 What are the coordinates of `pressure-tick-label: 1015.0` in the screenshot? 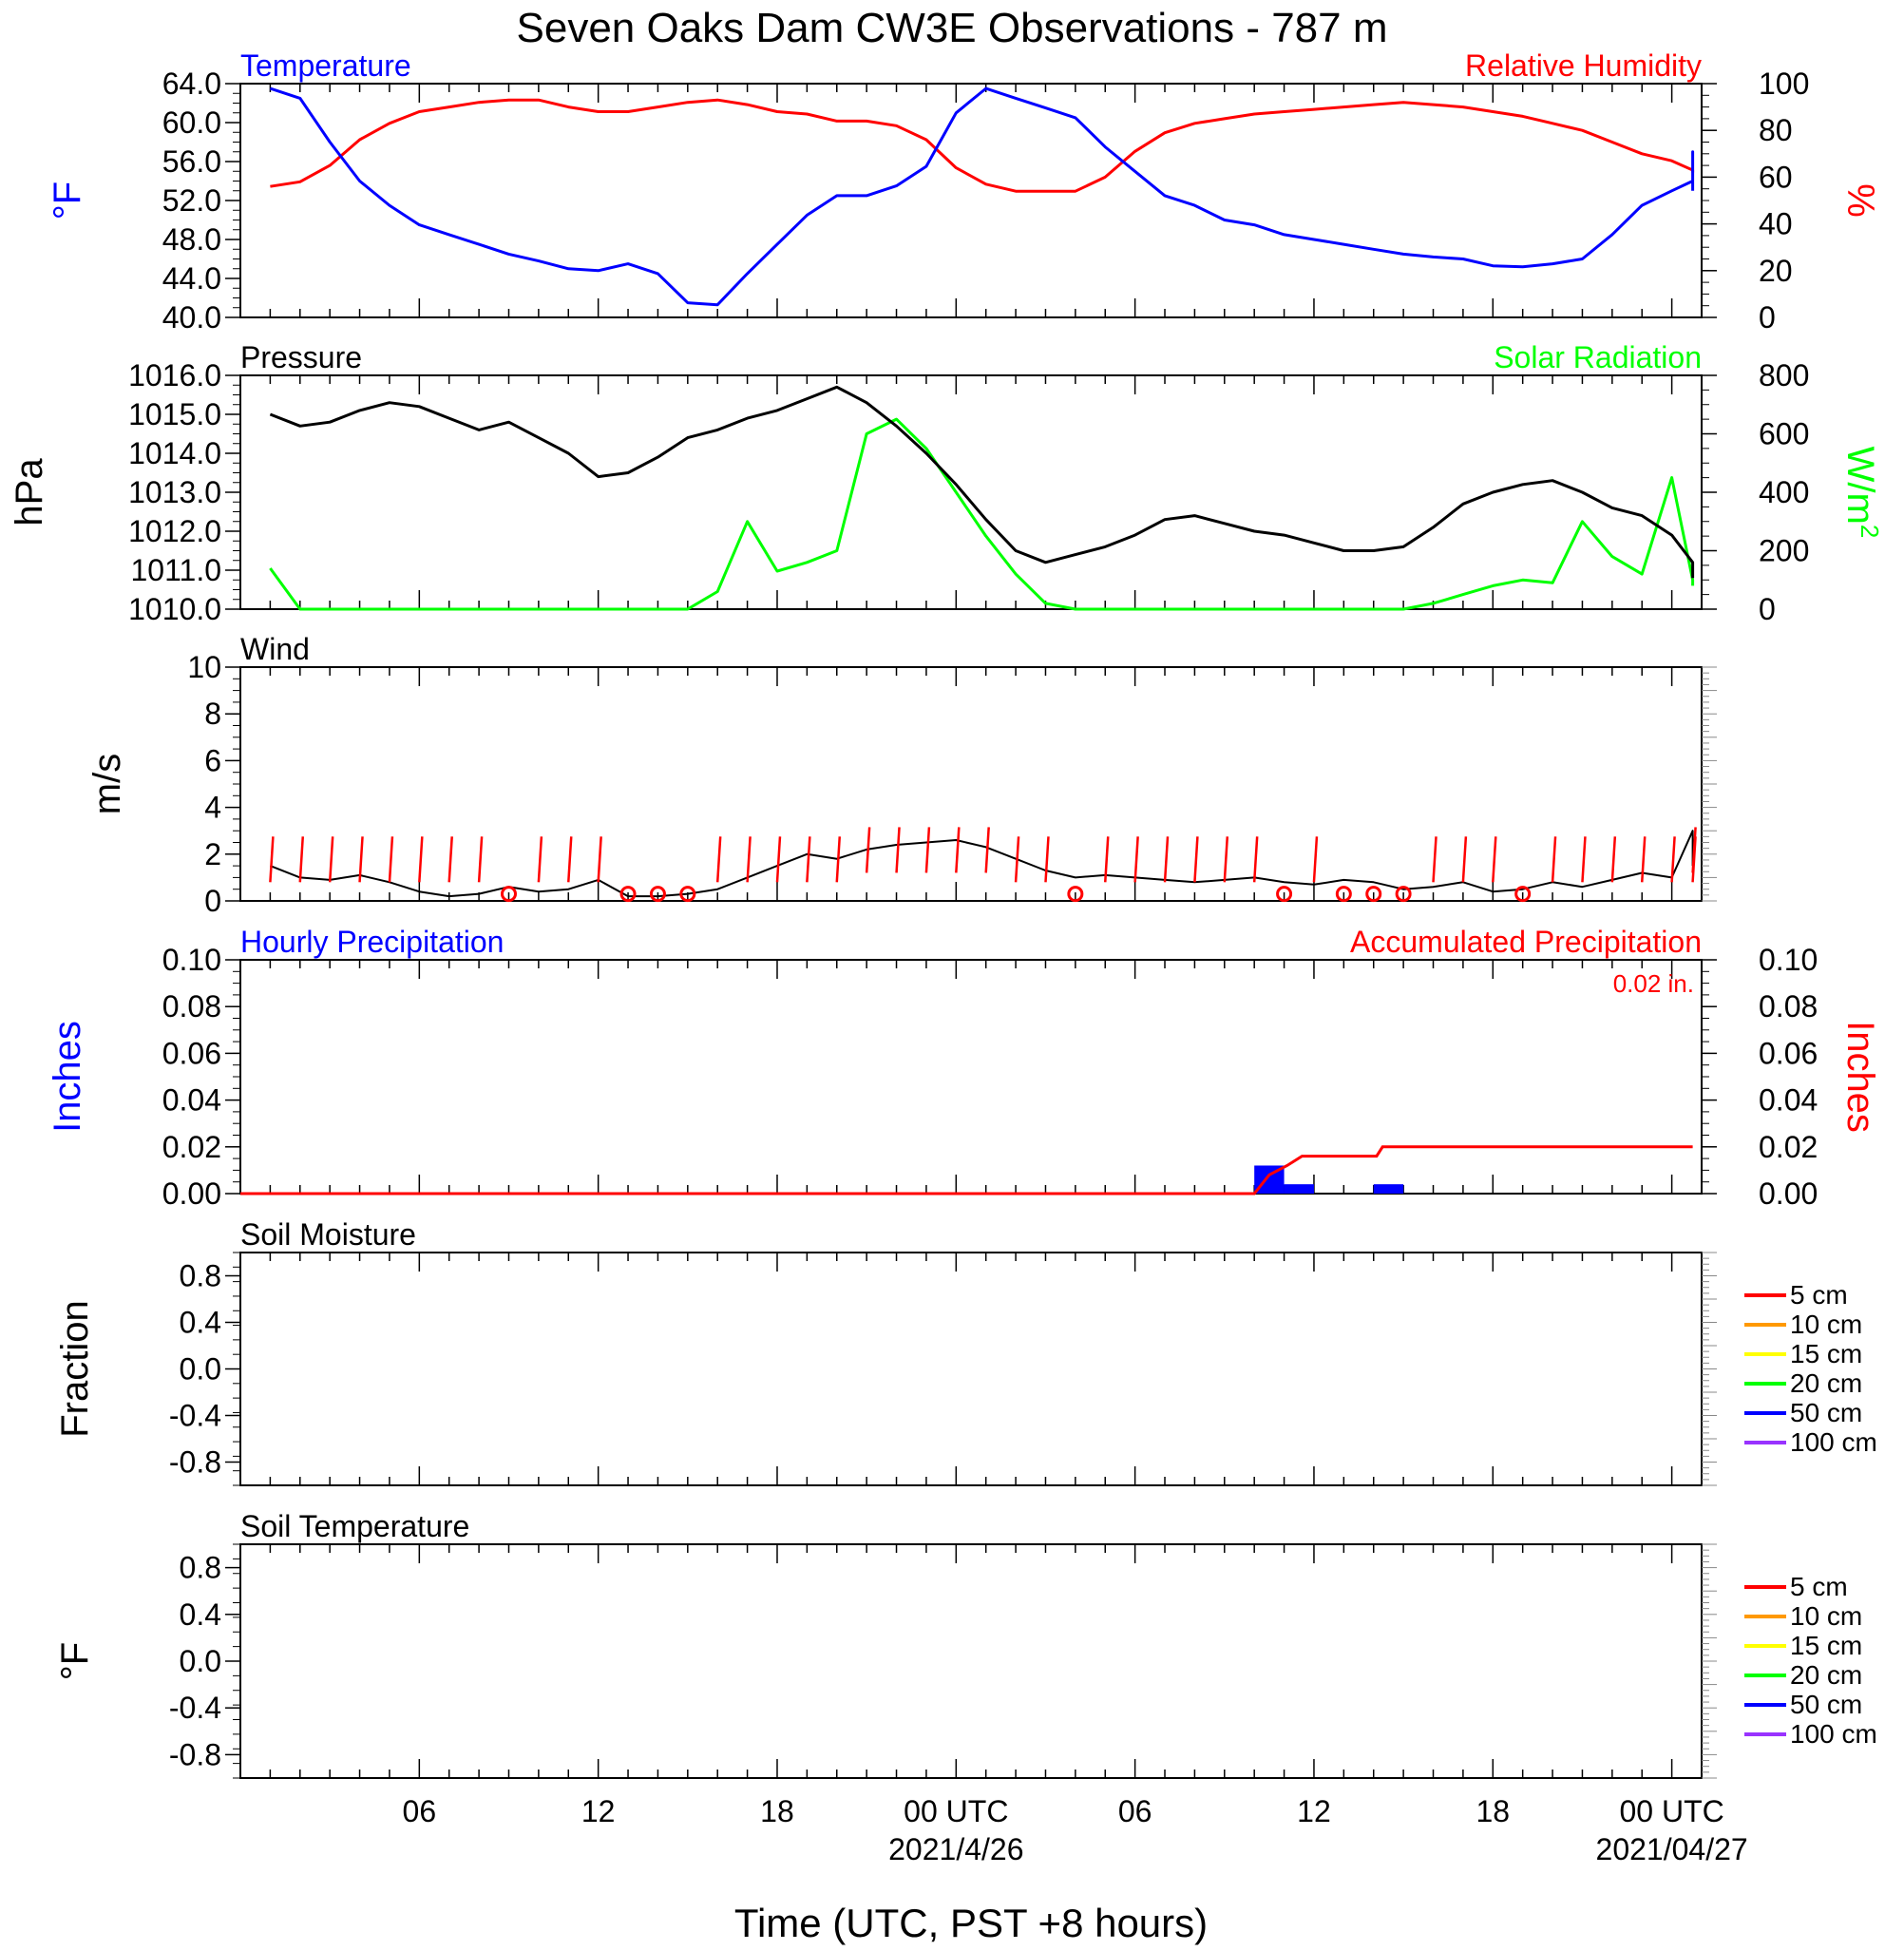 It's located at (174, 414).